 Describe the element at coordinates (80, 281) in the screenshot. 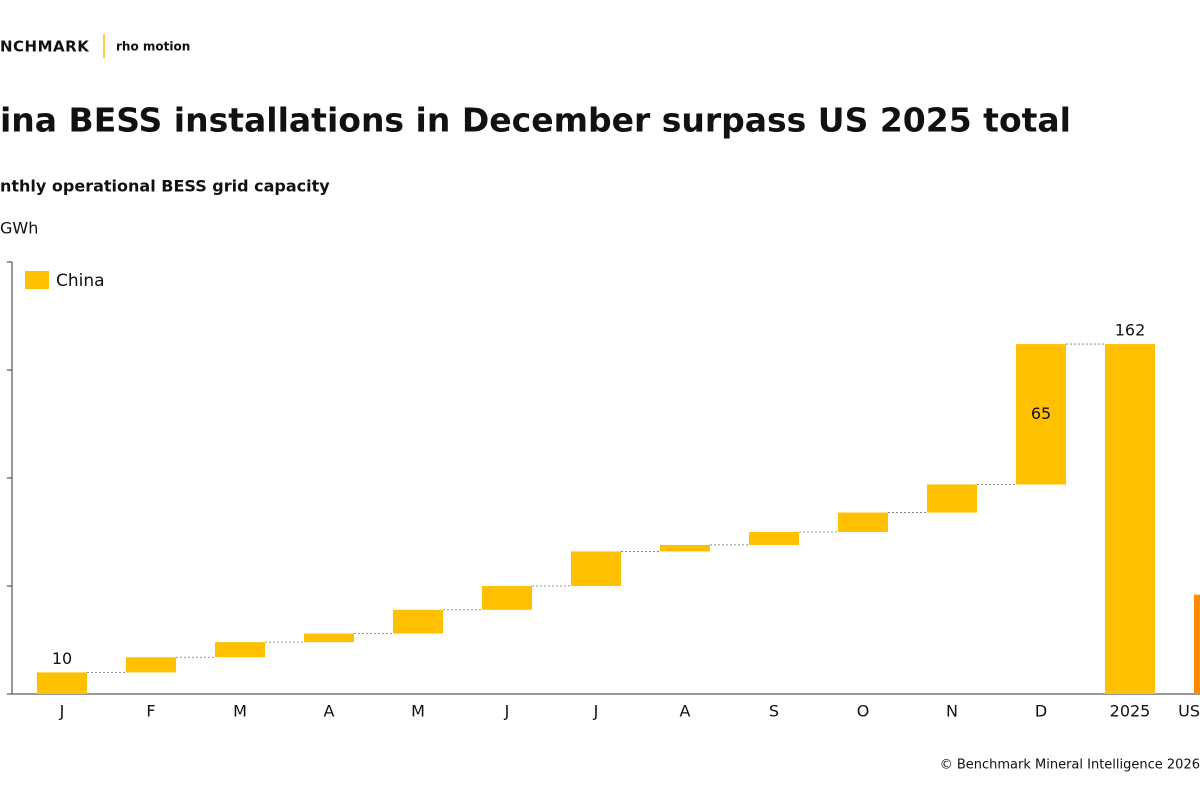

I see `legend-label: China` at that location.